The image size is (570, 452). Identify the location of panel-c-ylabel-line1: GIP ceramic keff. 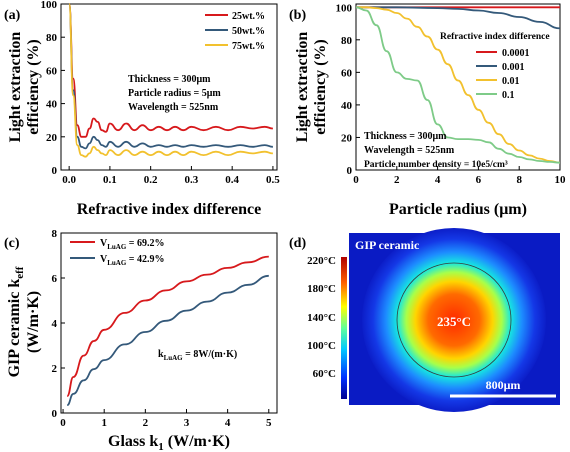
(16, 321).